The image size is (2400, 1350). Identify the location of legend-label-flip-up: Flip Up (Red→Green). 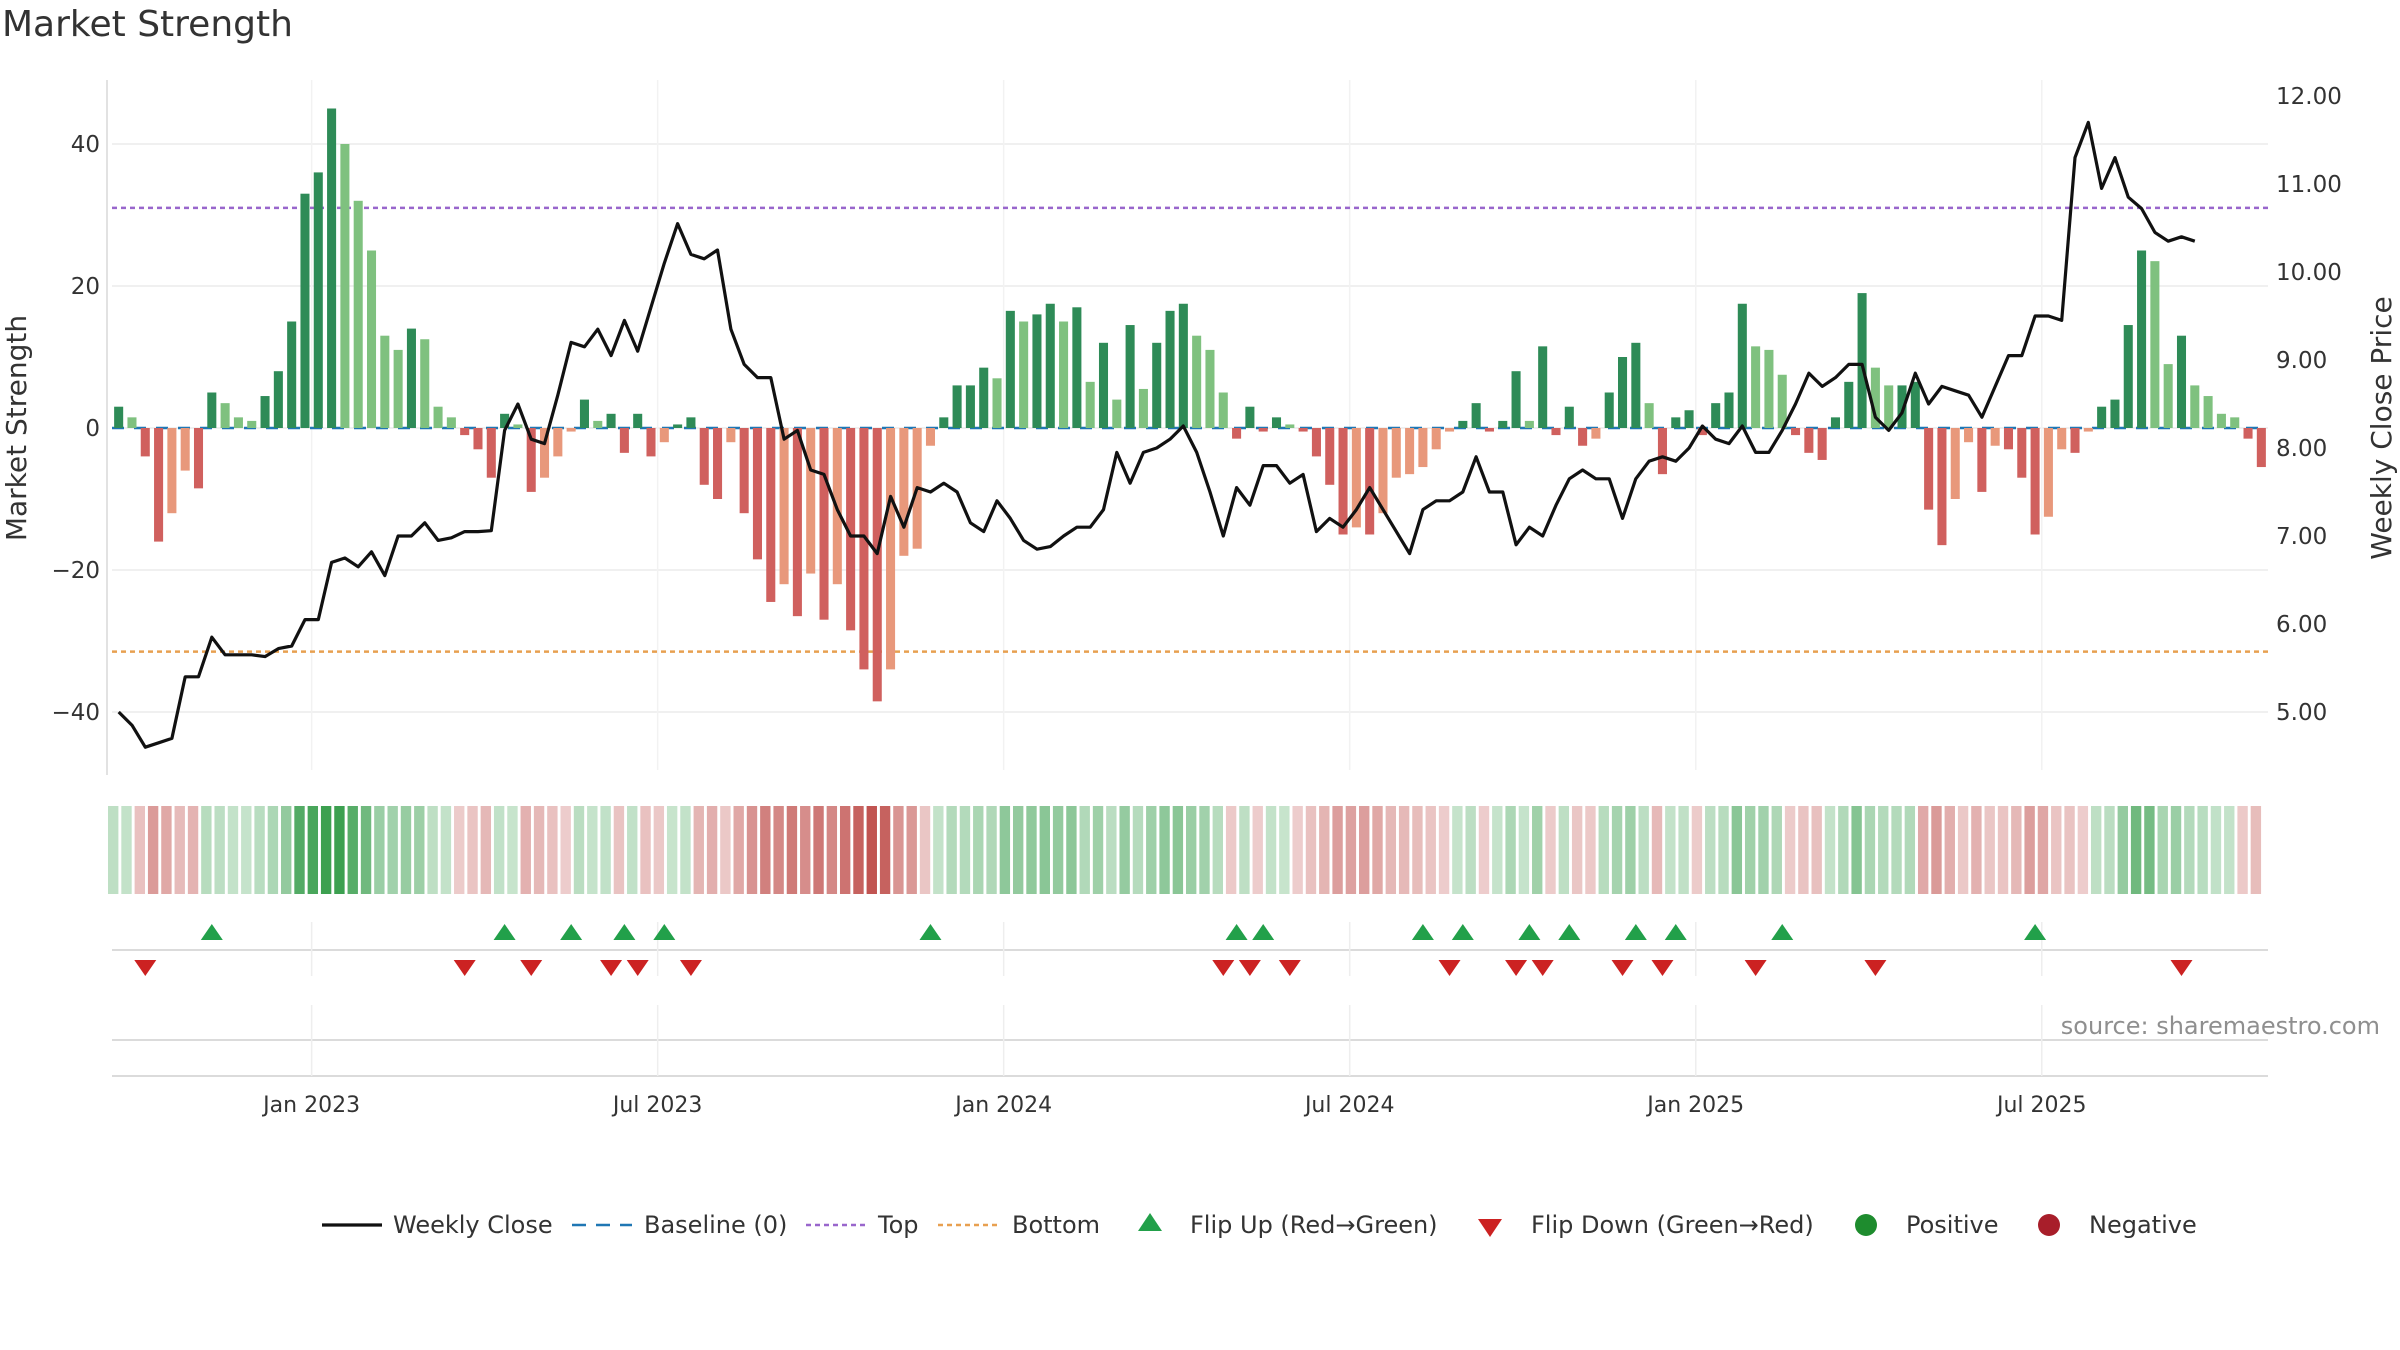
(1314, 1225).